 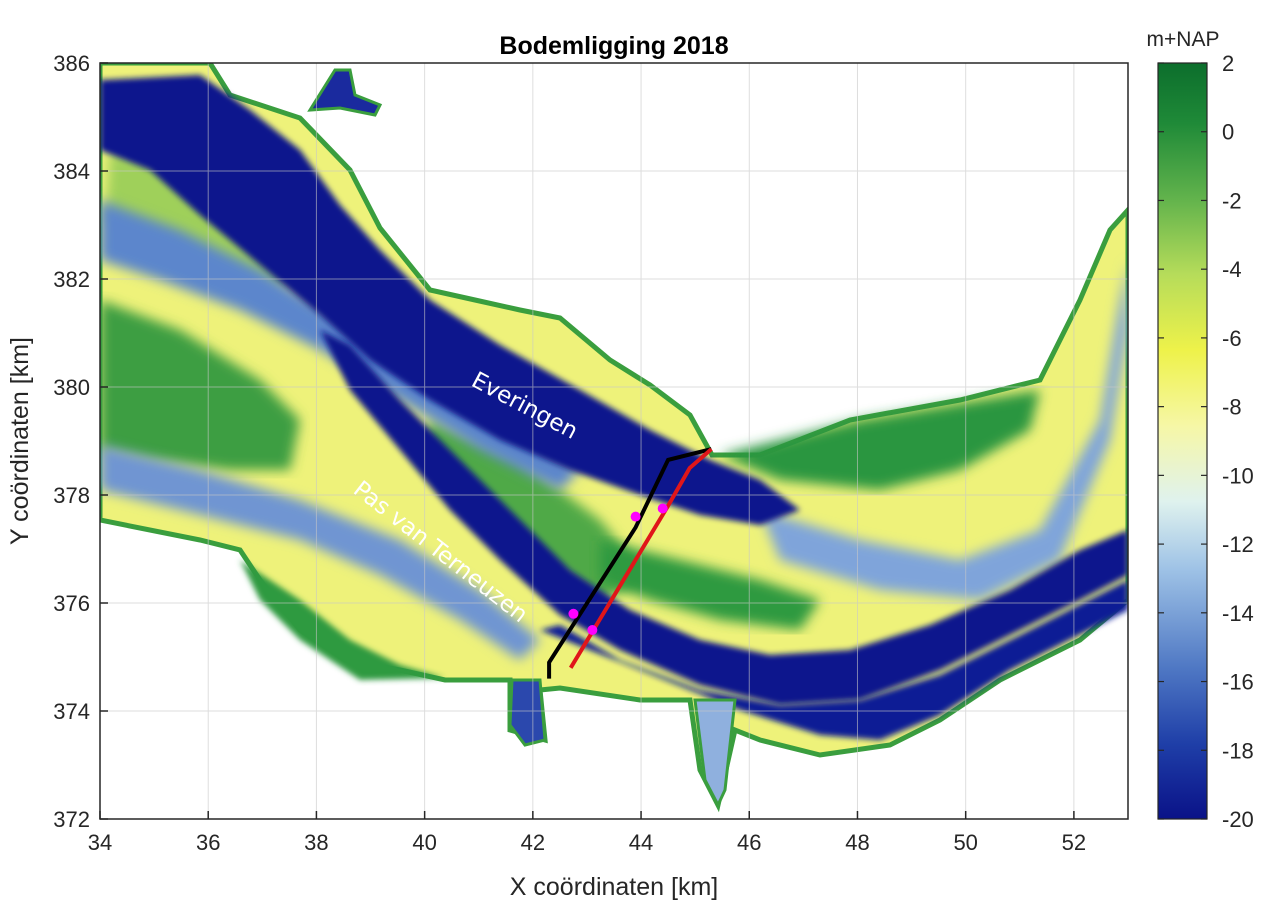 I want to click on x-tick-label: 46, so click(x=749, y=842).